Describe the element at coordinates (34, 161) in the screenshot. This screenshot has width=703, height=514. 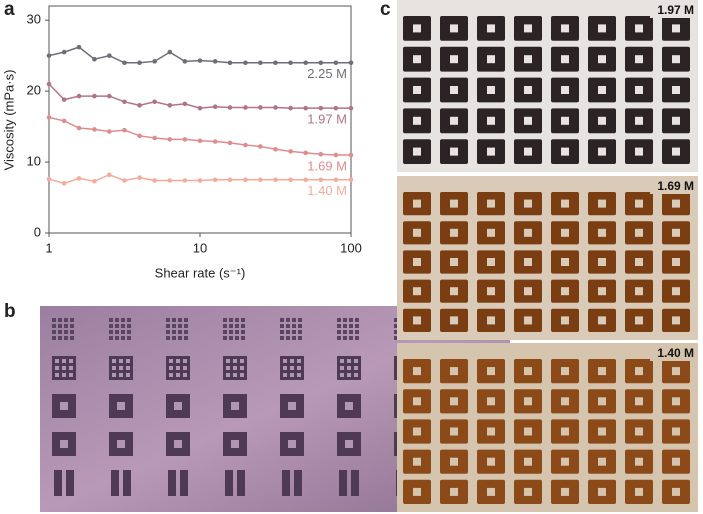
I see `y-tick-label: 10` at that location.